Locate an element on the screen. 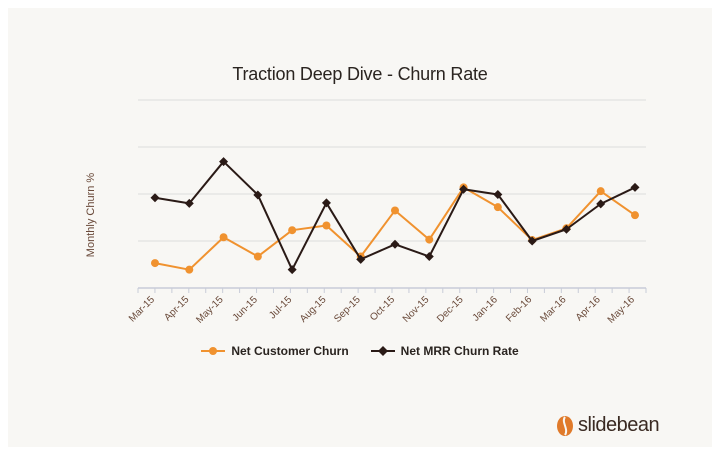  x-tick-label: Apr-15 is located at coordinates (176, 308).